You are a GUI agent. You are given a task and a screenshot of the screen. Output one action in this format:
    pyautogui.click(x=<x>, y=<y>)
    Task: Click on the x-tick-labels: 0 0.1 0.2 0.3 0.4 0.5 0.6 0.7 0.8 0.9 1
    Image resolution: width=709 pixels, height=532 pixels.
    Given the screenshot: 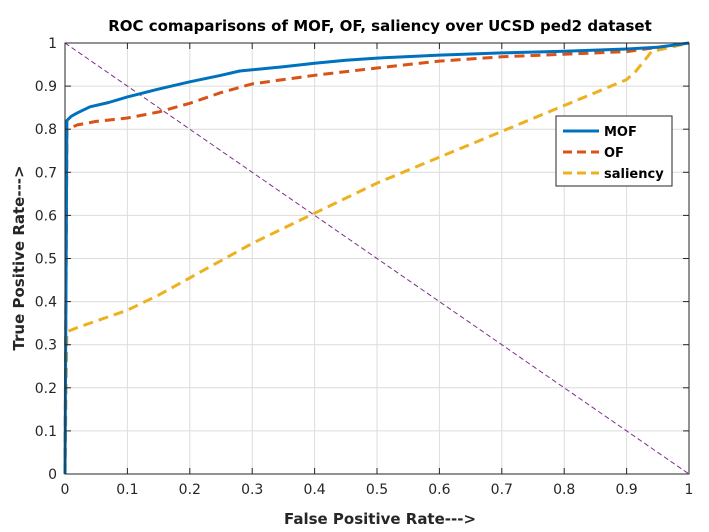 What is the action you would take?
    pyautogui.click(x=377, y=490)
    